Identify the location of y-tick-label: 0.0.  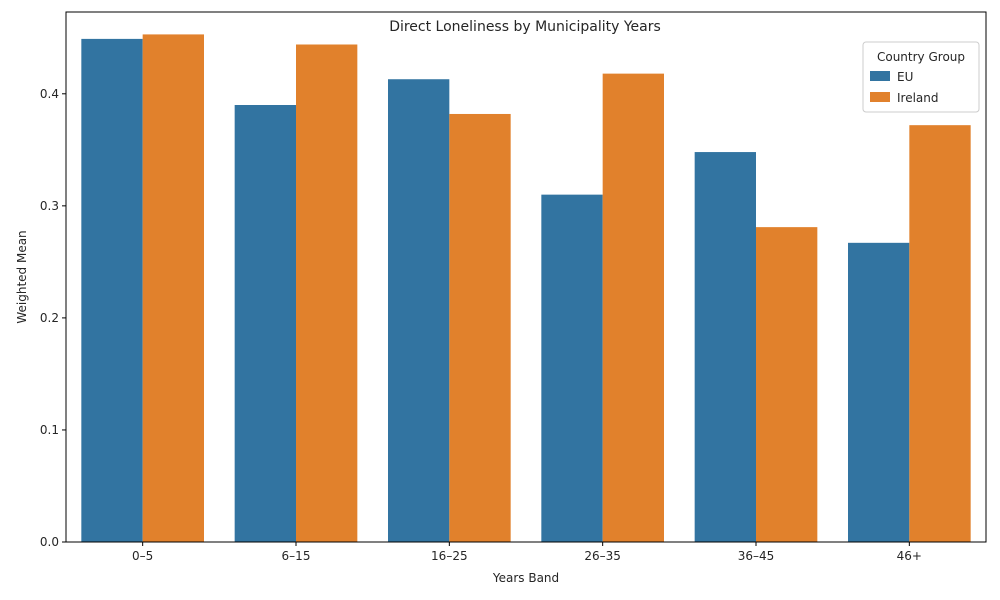
(49, 542).